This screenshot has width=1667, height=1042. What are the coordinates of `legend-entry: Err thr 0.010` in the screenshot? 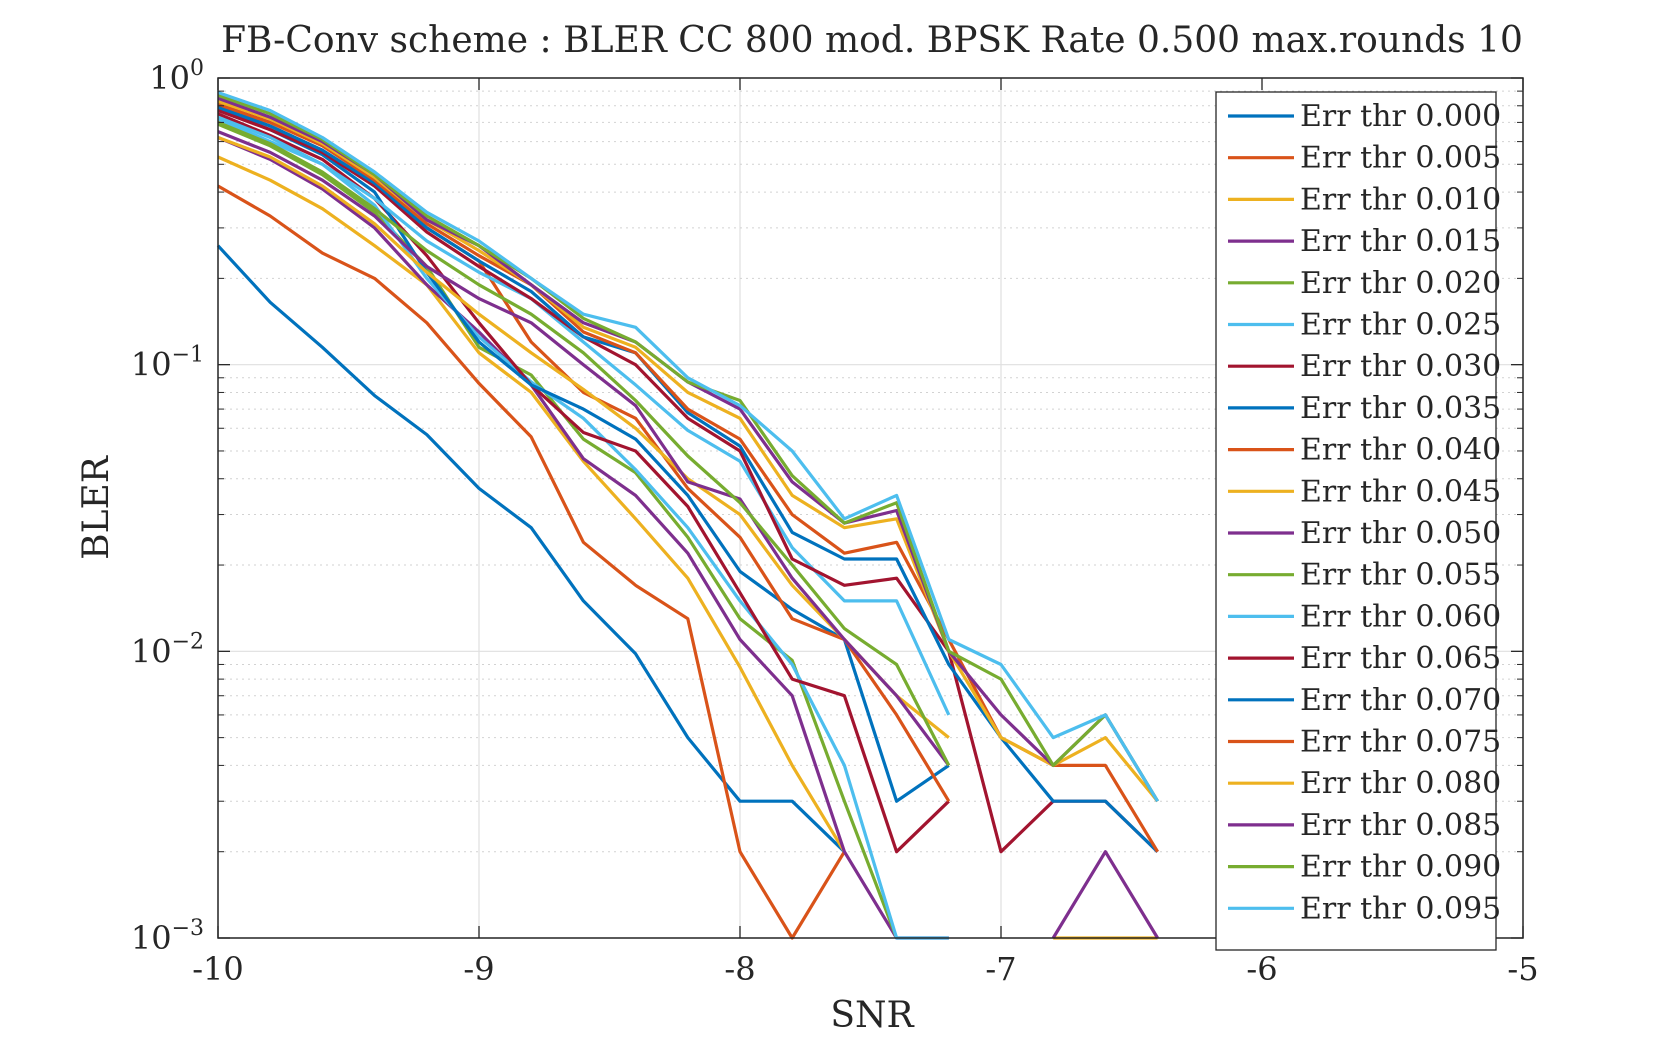 It's located at (1364, 199).